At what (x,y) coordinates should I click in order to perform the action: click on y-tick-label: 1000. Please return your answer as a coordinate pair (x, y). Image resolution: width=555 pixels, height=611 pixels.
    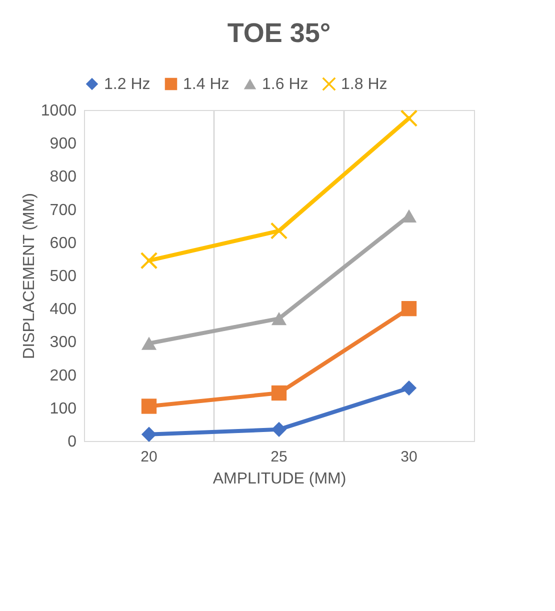
    Looking at the image, I should click on (58, 111).